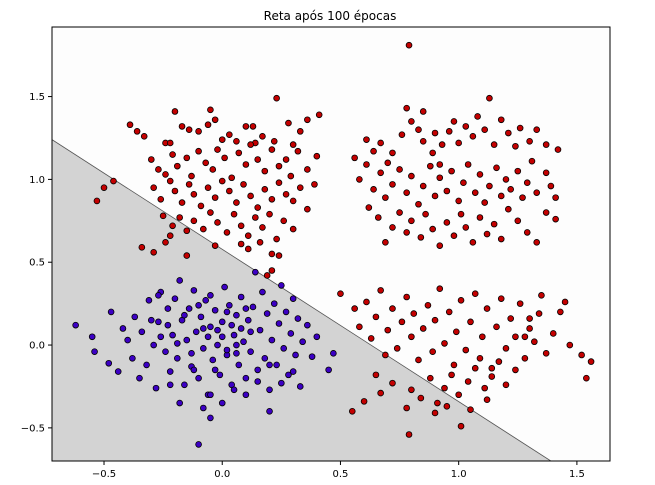 The height and width of the screenshot is (485, 655). Describe the element at coordinates (338, 470) in the screenshot. I see `x-axis: −0.5 0.0 0.5 1.0 1.5` at that location.